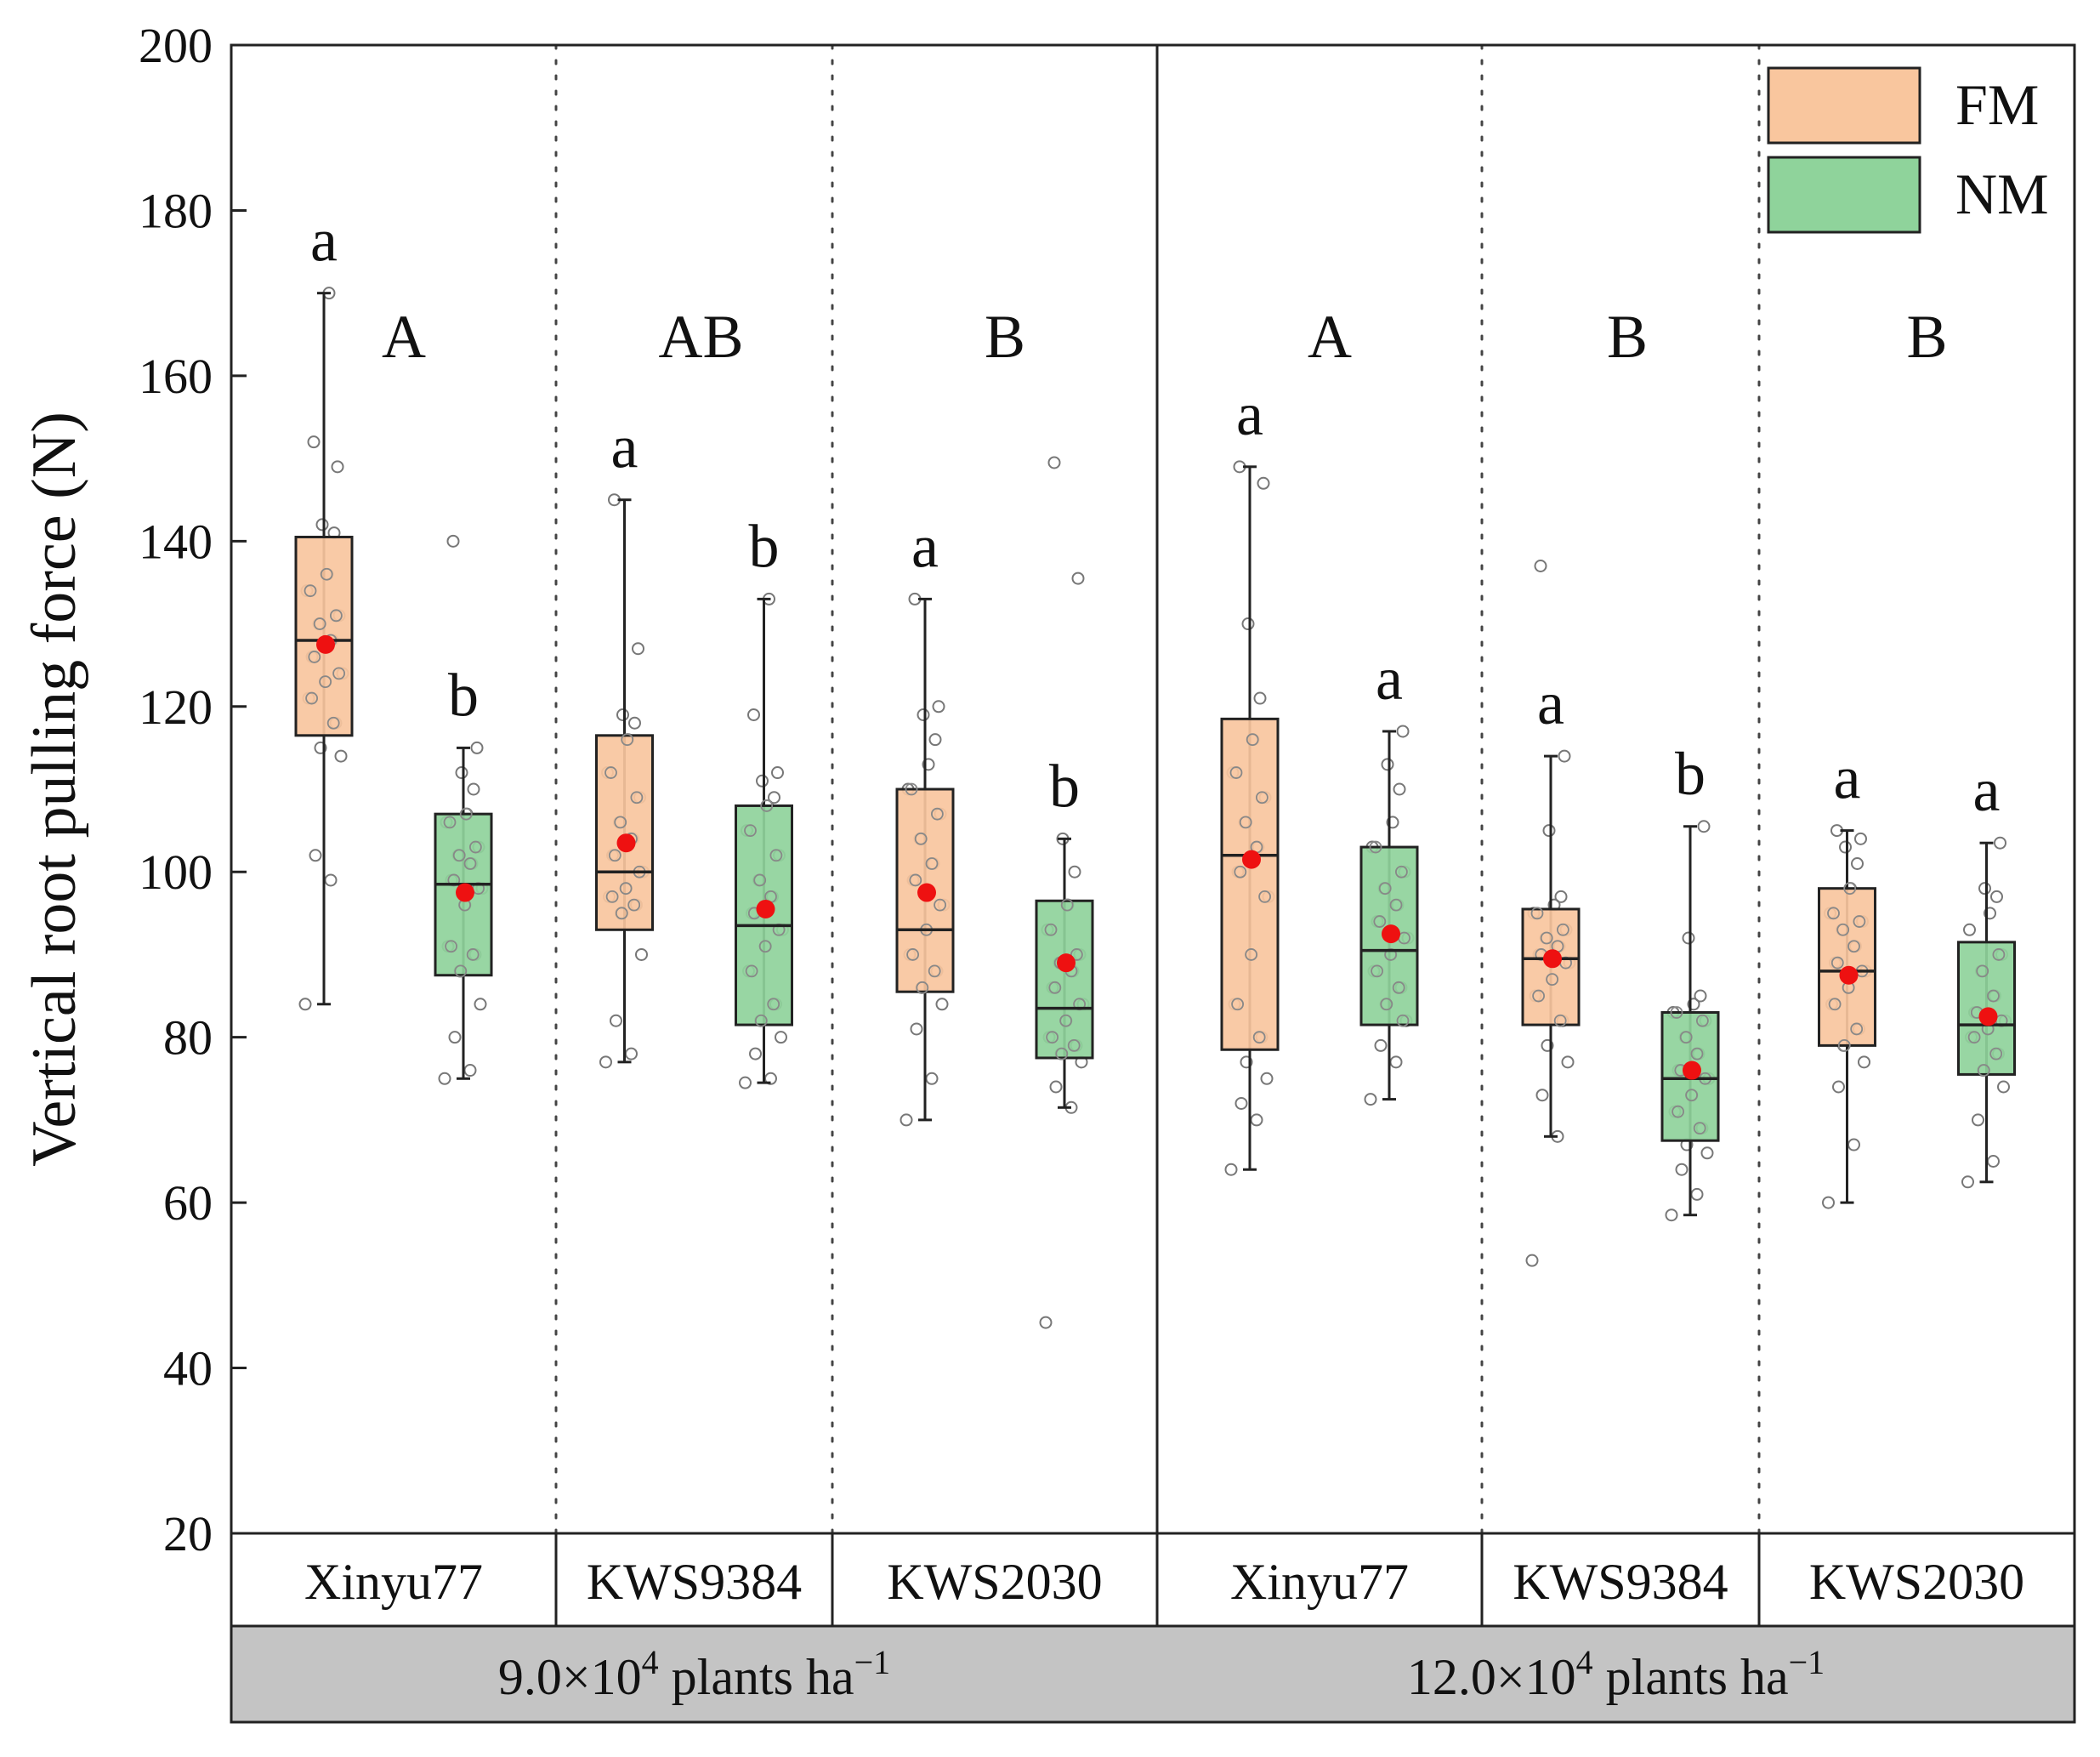  What do you see at coordinates (1319, 1582) in the screenshot?
I see `cultivar-label: Xinyu77` at bounding box center [1319, 1582].